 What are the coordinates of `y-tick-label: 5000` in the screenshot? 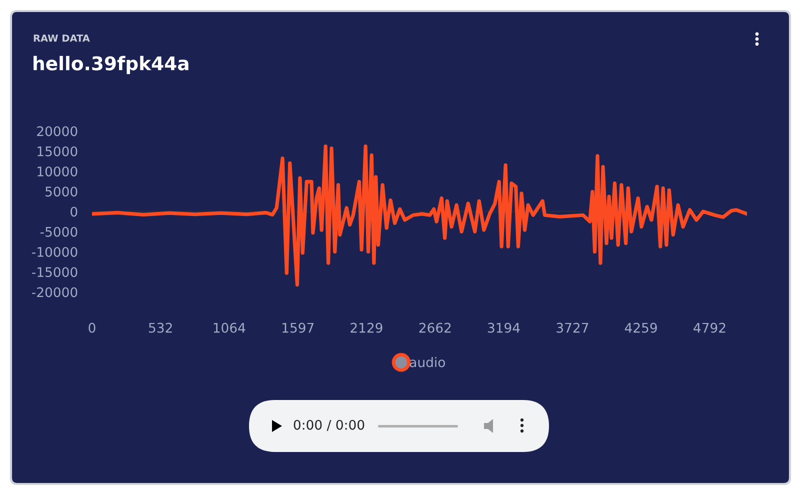 It's located at (62, 191).